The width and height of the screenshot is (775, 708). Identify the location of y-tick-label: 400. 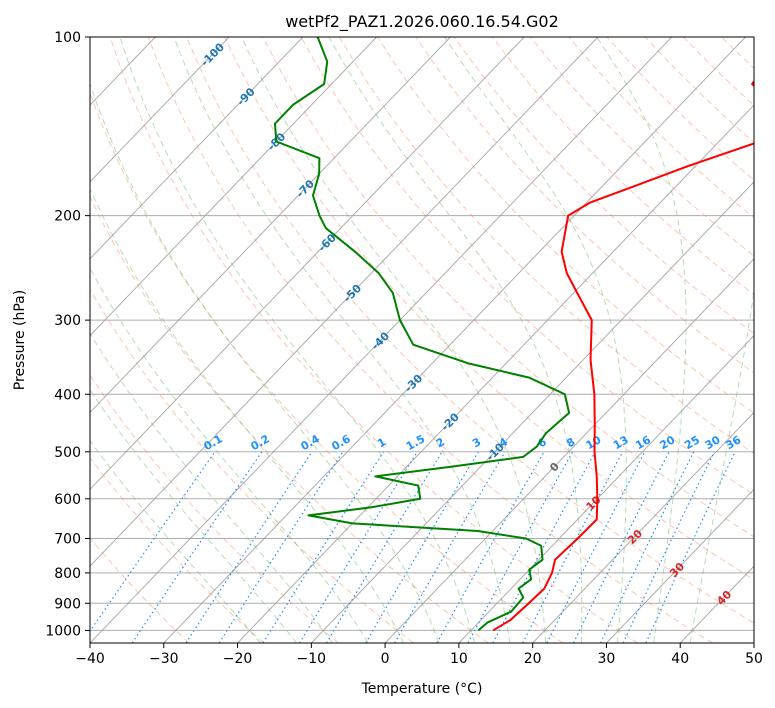
(67, 395).